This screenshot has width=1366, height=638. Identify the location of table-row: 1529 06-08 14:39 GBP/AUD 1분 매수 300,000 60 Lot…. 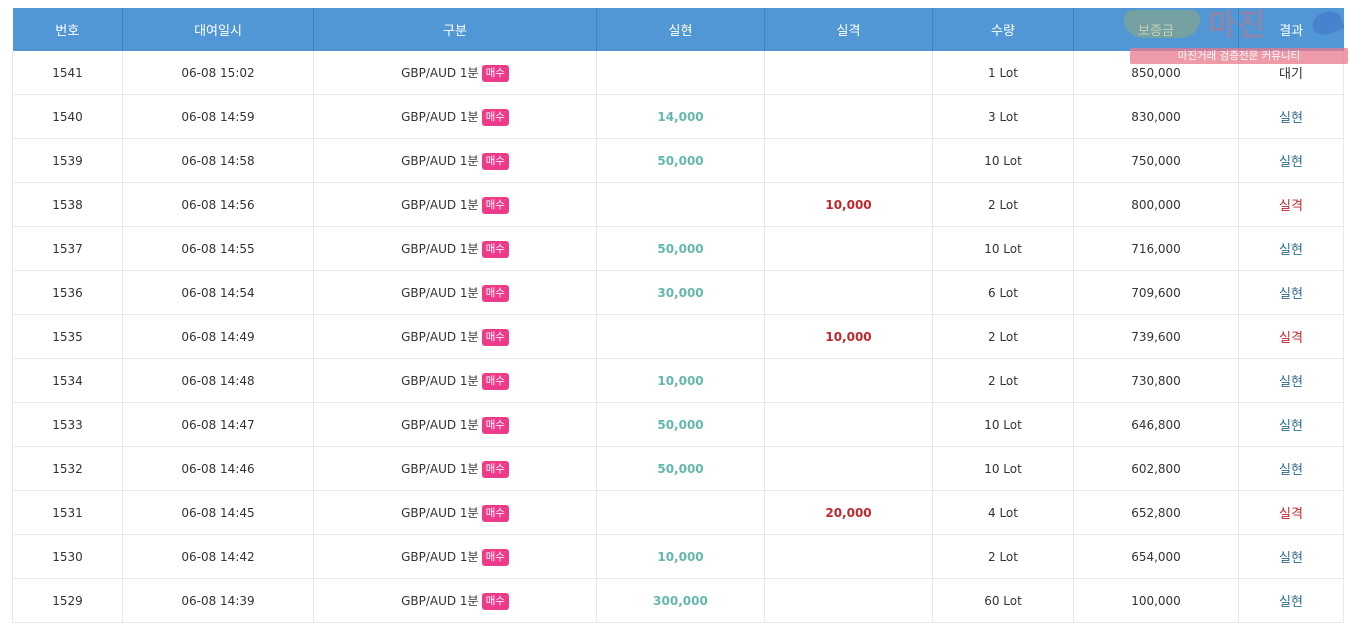
(678, 600).